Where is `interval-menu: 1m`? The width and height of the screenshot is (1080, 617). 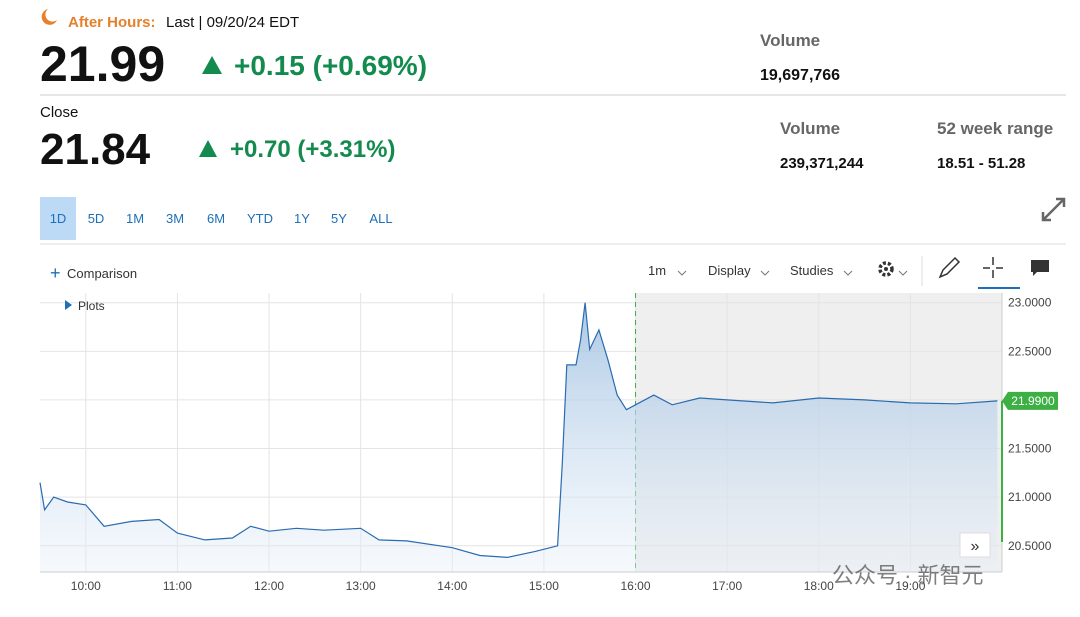
interval-menu: 1m is located at coordinates (657, 270).